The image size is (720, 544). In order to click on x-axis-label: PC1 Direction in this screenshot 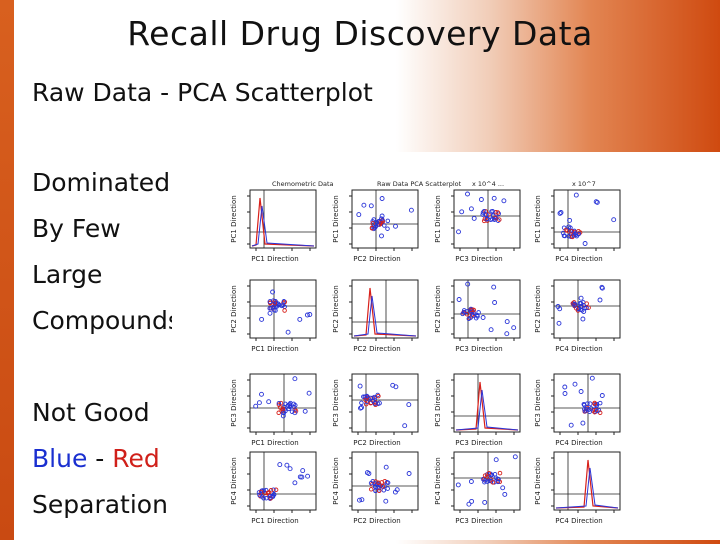, I will do `click(274, 259)`.